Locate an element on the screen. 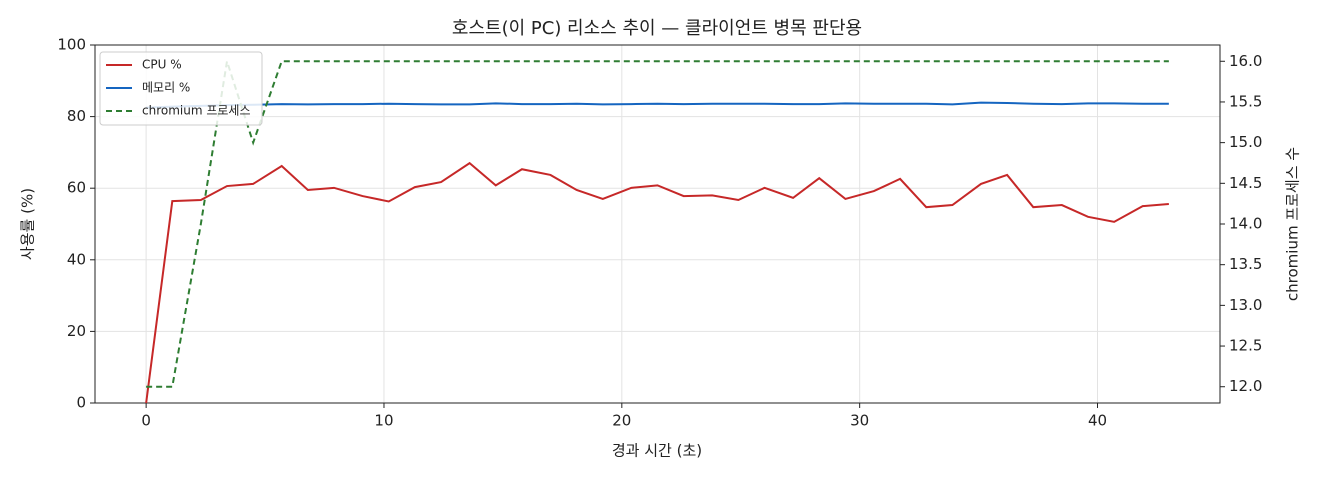 Image resolution: width=1320 pixels, height=484 pixels. y2-tick-label: 13.0 is located at coordinates (1245, 305).